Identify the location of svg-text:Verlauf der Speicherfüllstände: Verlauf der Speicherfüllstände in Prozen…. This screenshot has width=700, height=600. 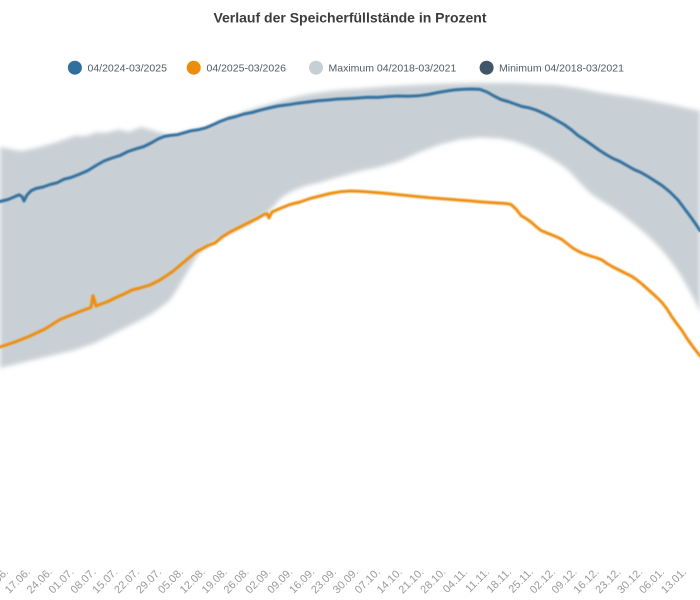
(349, 18).